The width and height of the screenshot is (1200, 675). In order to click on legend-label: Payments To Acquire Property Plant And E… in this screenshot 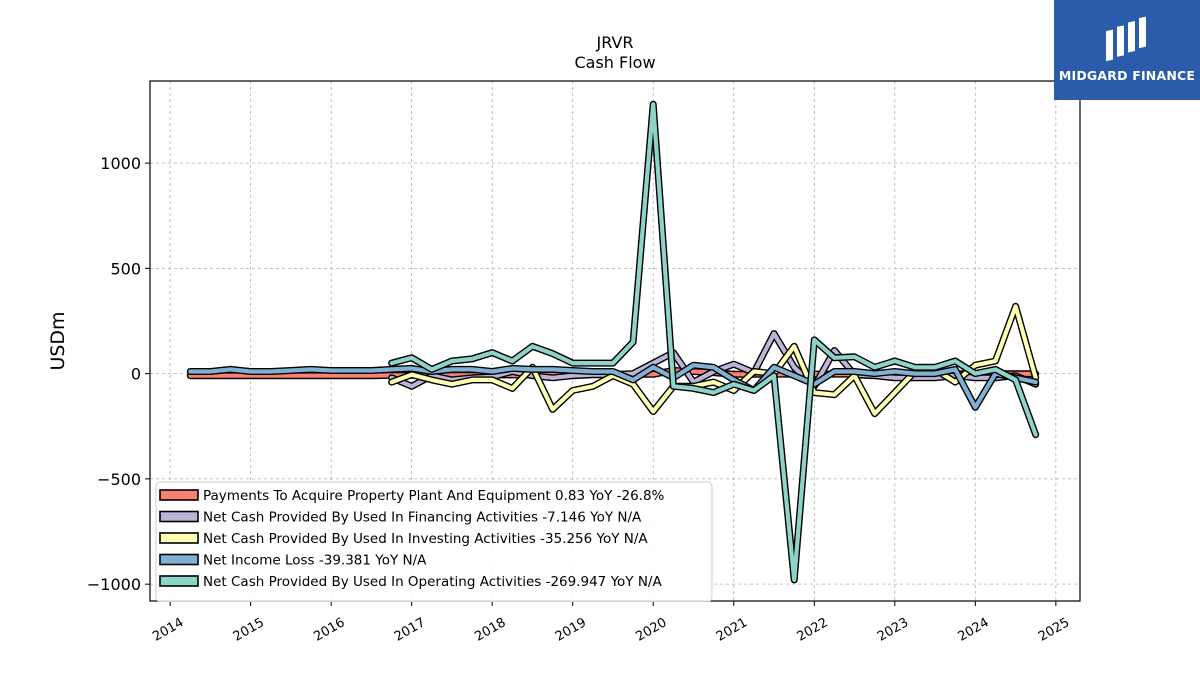, I will do `click(434, 496)`.